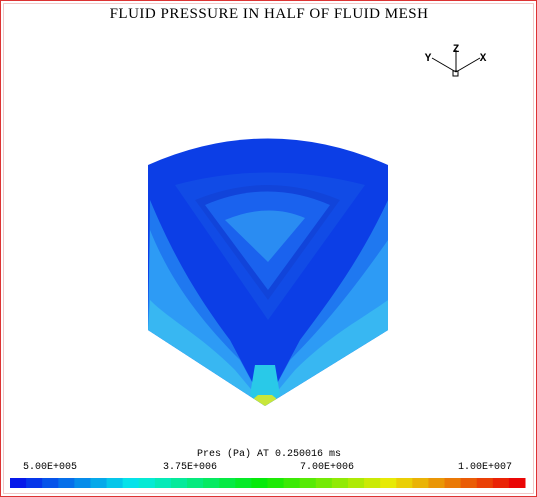 The width and height of the screenshot is (537, 497). Describe the element at coordinates (190, 467) in the screenshot. I see `legend-tick: 3.75E+006` at that location.